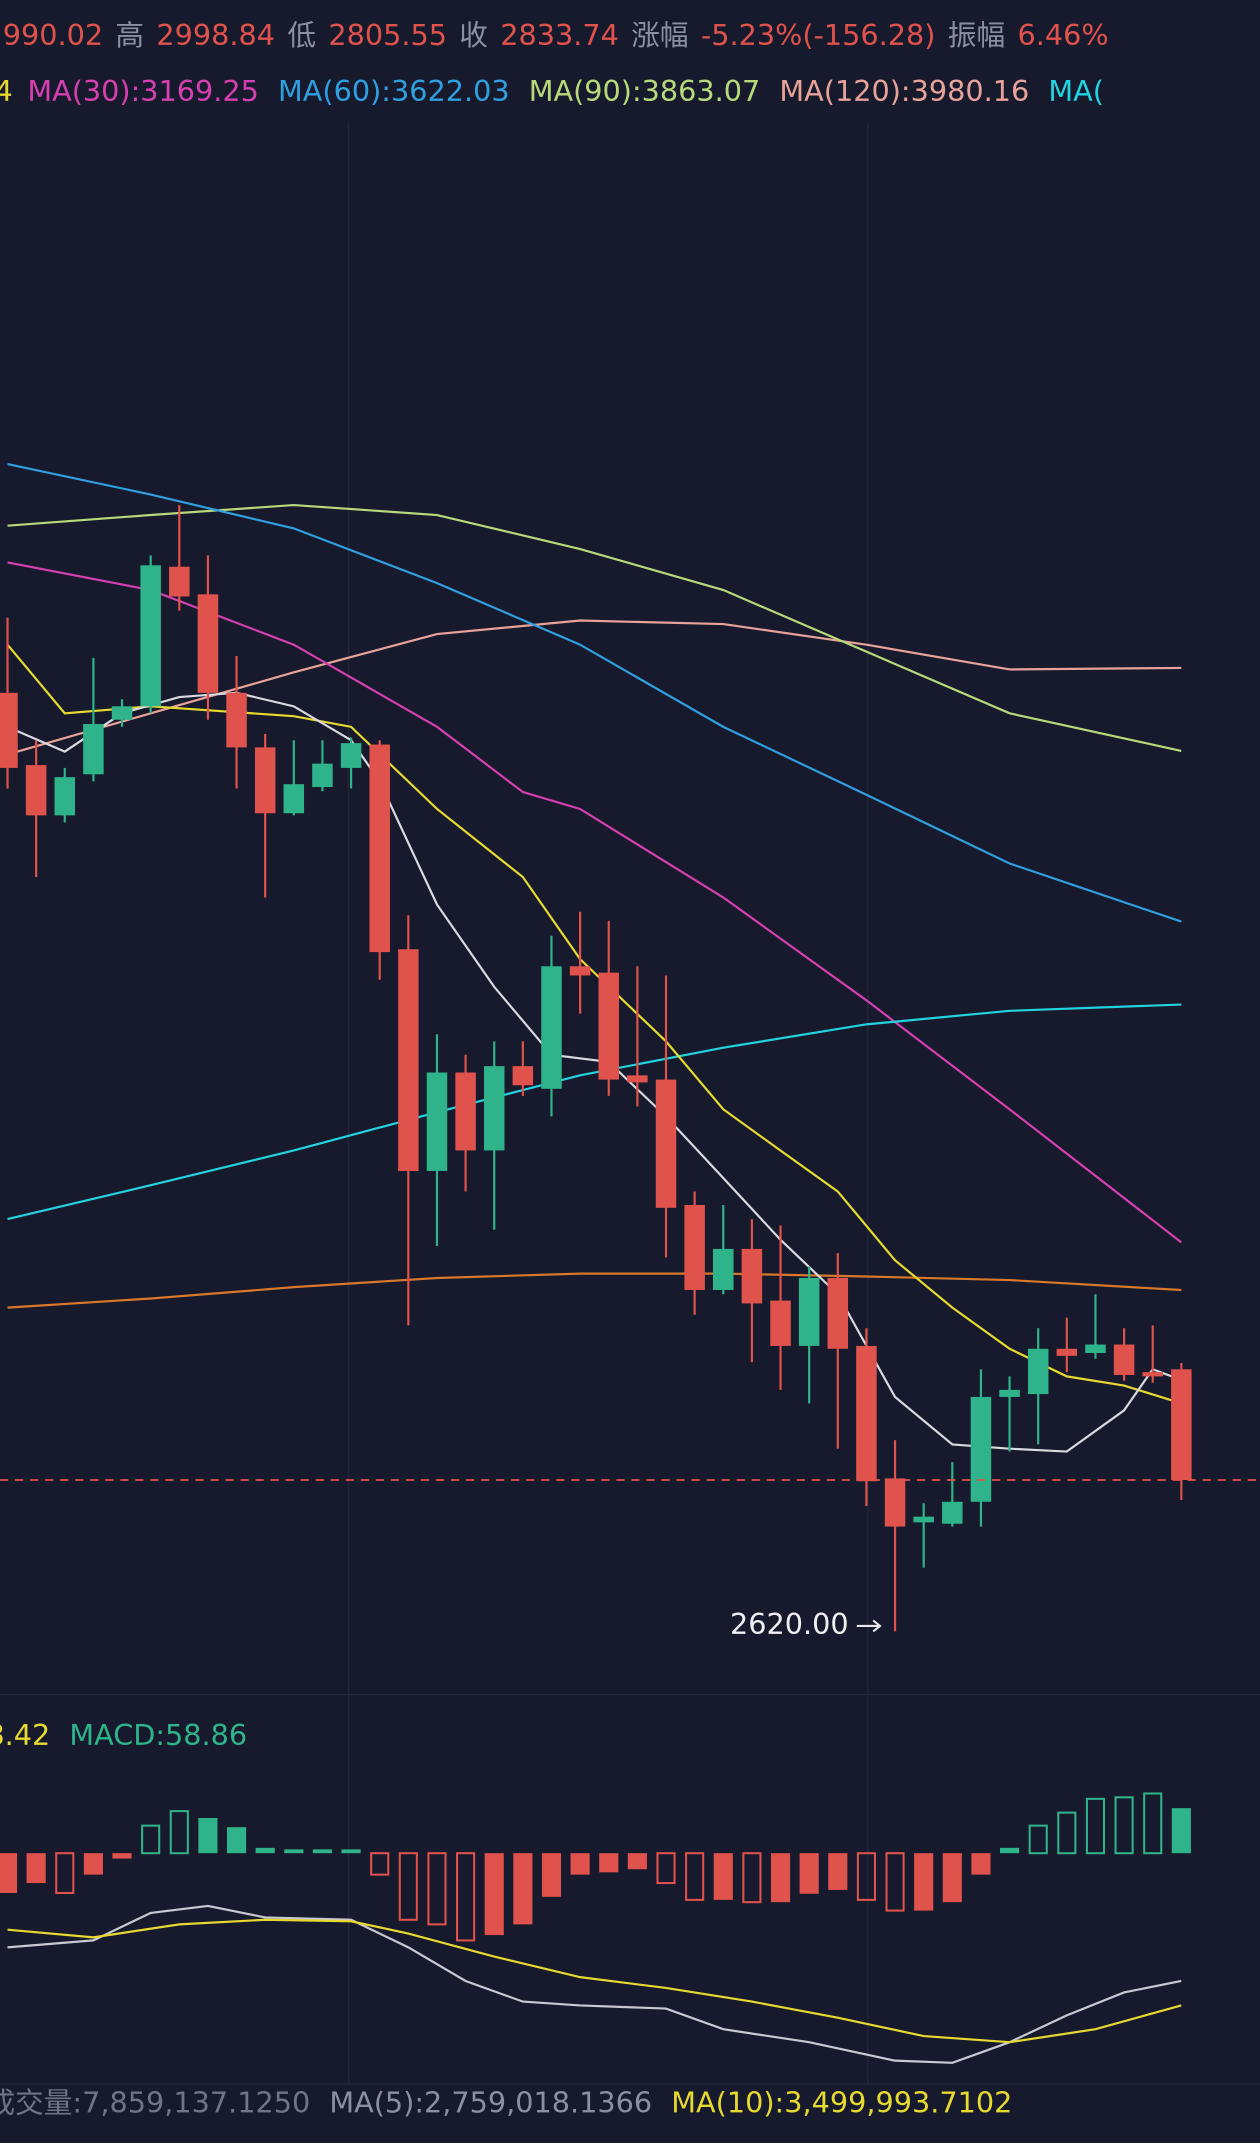  I want to click on ma-legend: MA(, so click(1076, 91).